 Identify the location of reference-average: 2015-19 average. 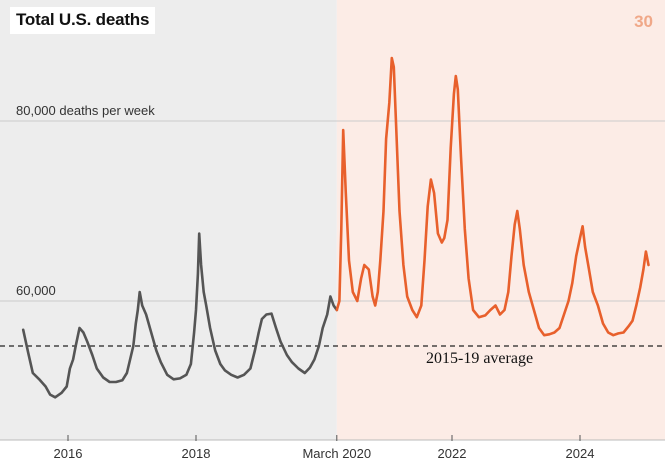
(332, 356).